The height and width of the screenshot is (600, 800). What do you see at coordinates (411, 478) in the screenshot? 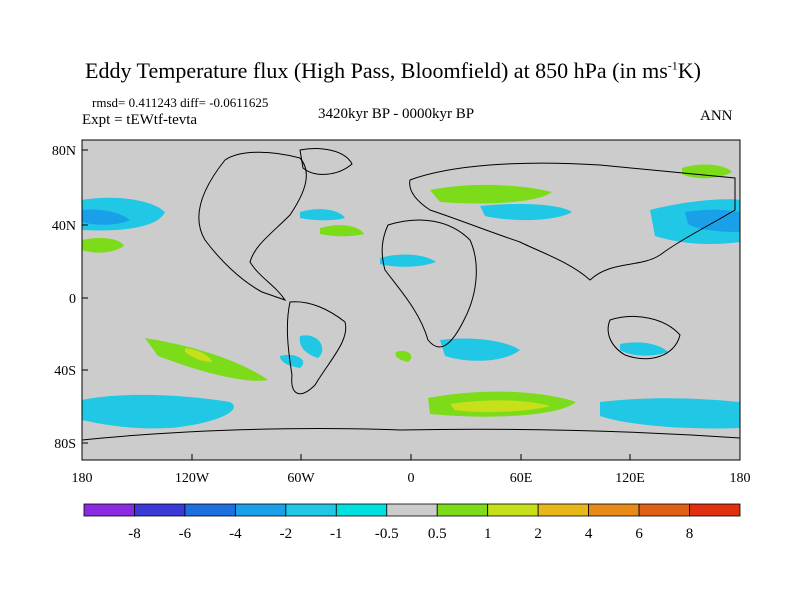
I see `lon-label: 0` at bounding box center [411, 478].